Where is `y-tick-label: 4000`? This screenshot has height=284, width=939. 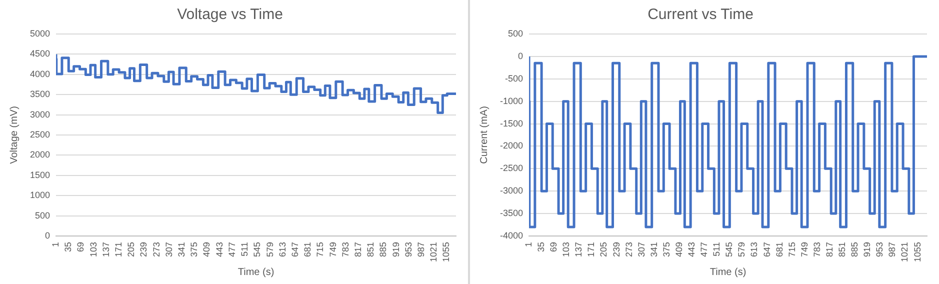 y-tick-label: 4000 is located at coordinates (40, 73).